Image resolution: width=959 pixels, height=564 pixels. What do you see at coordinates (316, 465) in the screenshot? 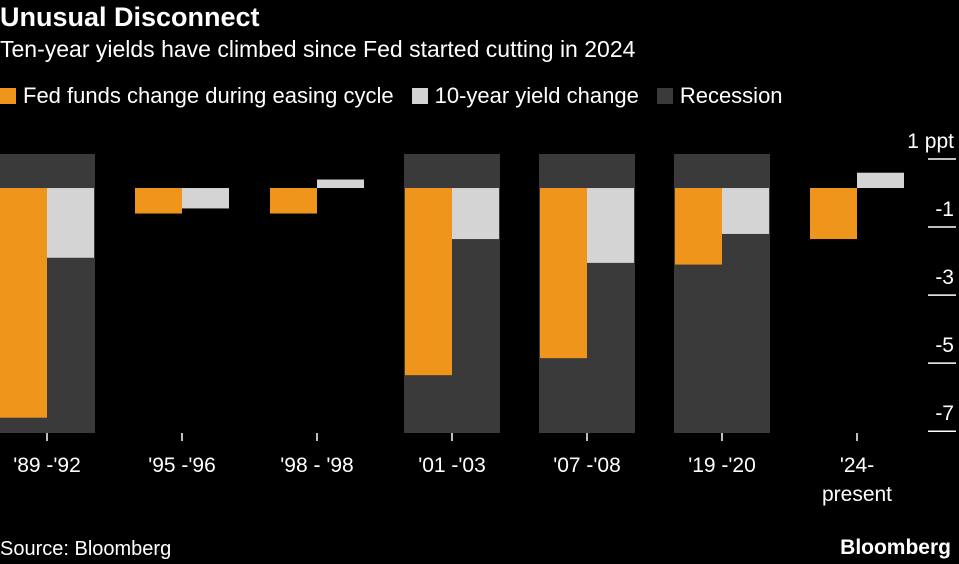
I see `x-tick-label-2: '98 - '98` at bounding box center [316, 465].